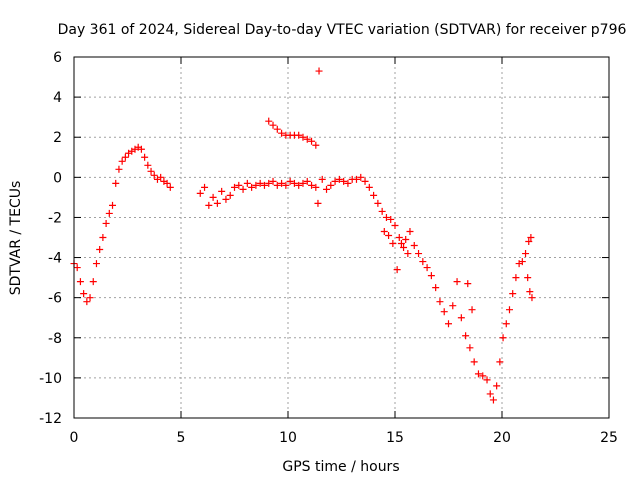 This screenshot has height=480, width=640. I want to click on y-tick-label: 4, so click(57, 98).